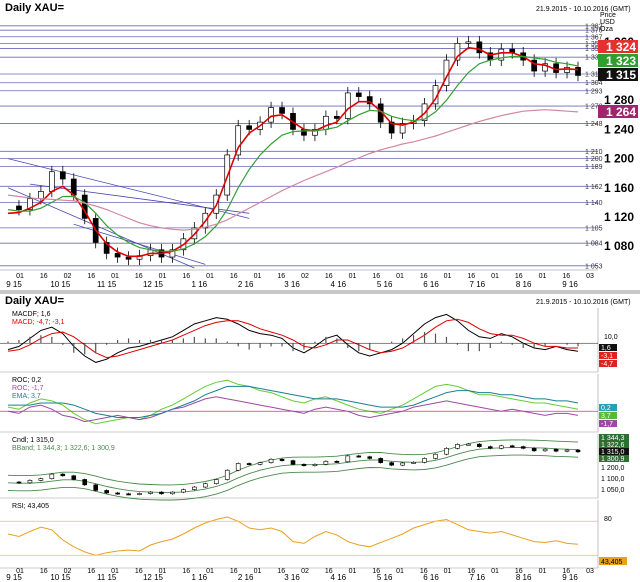 The width and height of the screenshot is (640, 582). What do you see at coordinates (619, 246) in the screenshot?
I see `price-tick-0: 1 080` at bounding box center [619, 246].